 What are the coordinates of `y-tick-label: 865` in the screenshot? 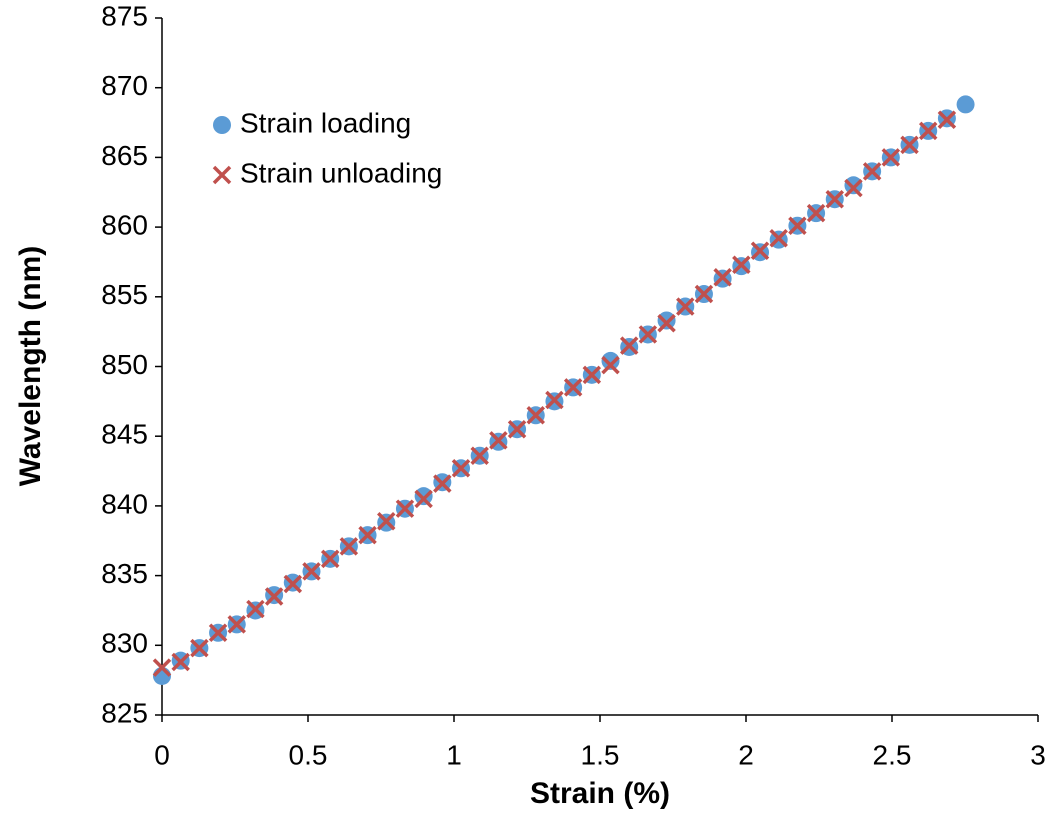 It's located at (124, 155).